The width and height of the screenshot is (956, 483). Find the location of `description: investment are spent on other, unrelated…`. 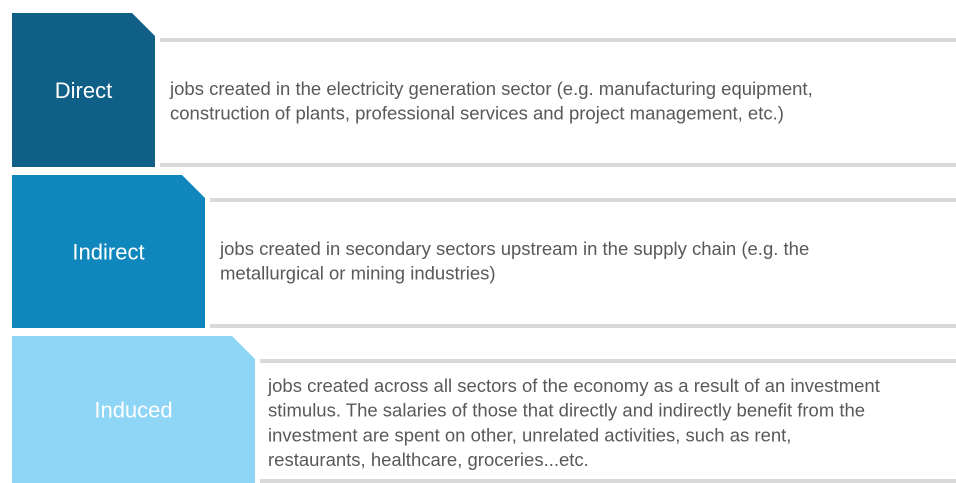

description: investment are spent on other, unrelated… is located at coordinates (529, 434).